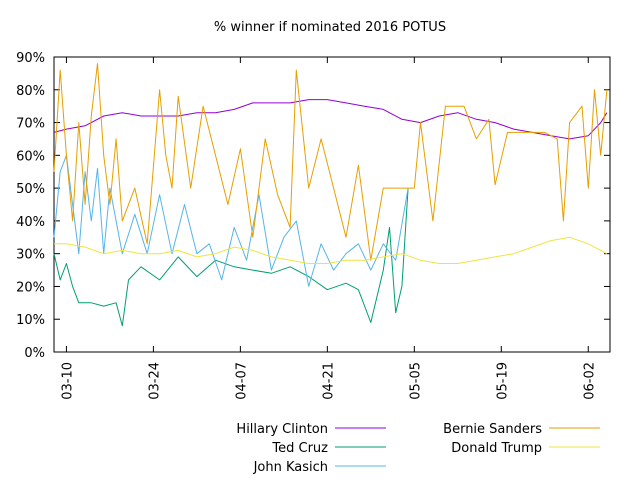 The height and width of the screenshot is (480, 640). Describe the element at coordinates (492, 429) in the screenshot. I see `legend-label: Bernie Sanders` at that location.